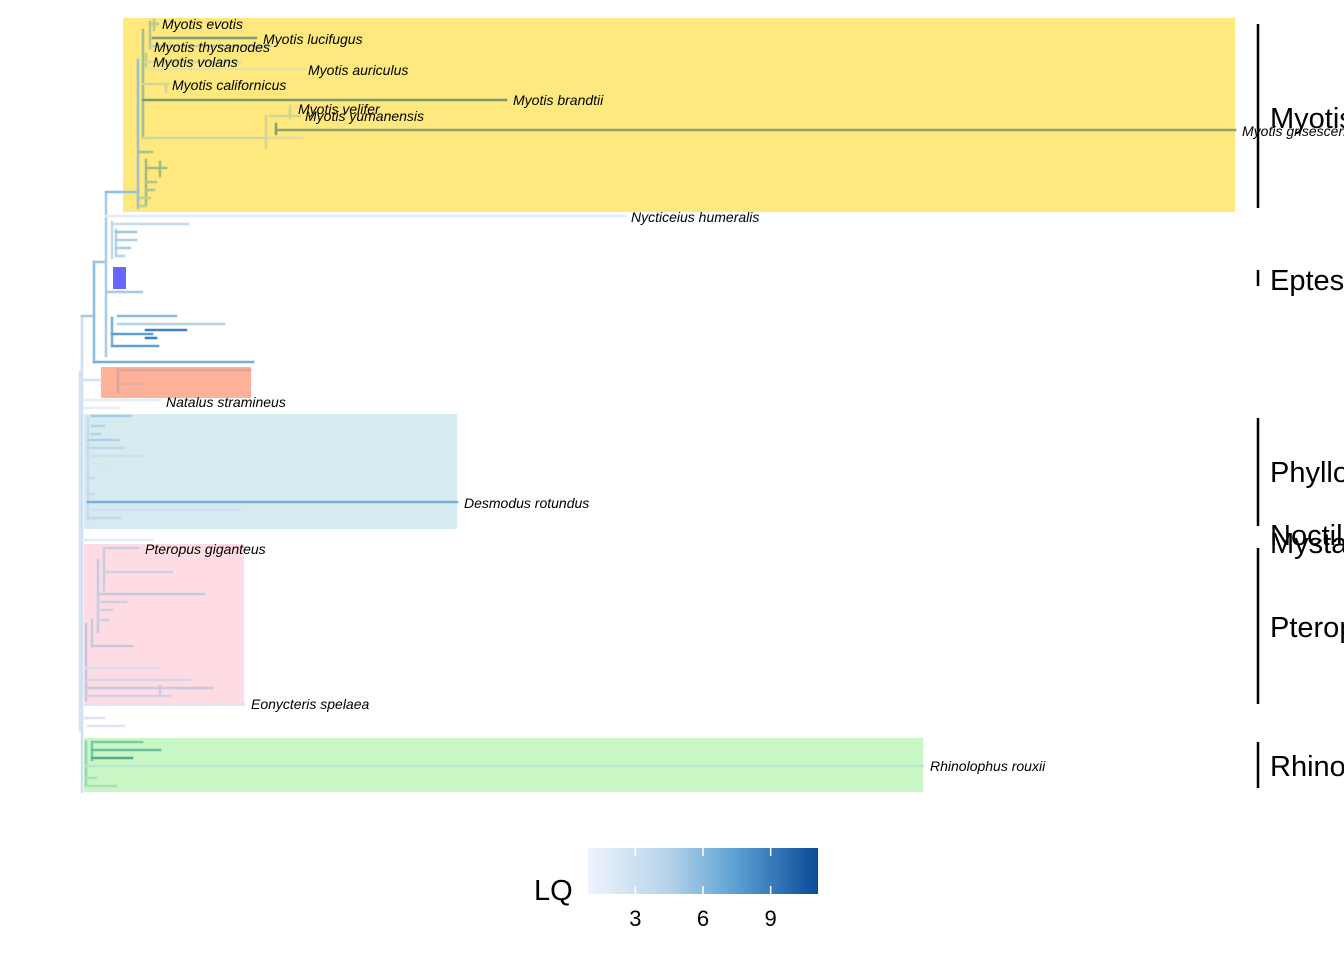 This screenshot has height=960, width=1344. I want to click on natalidae-highlight, so click(176, 382).